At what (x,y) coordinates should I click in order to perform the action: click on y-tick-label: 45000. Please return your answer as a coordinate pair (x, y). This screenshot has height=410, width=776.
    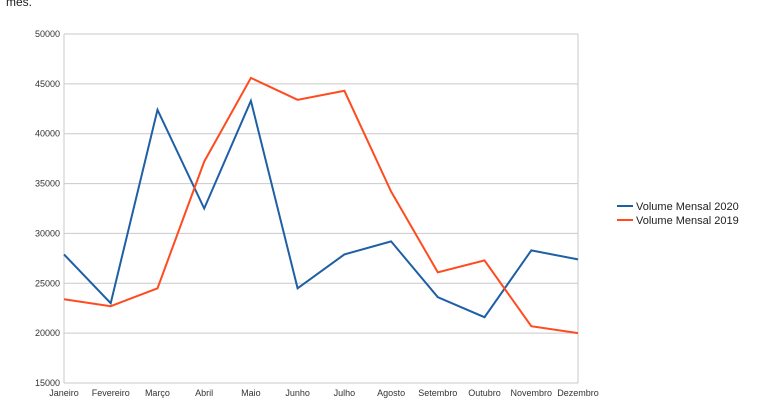
    Looking at the image, I should click on (47, 84).